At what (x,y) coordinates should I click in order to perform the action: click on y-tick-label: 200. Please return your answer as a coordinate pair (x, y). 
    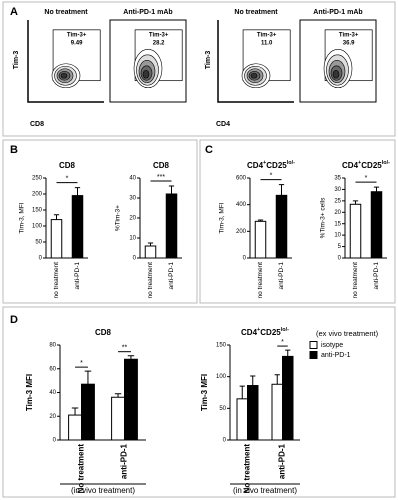
    Looking at the image, I should click on (241, 232).